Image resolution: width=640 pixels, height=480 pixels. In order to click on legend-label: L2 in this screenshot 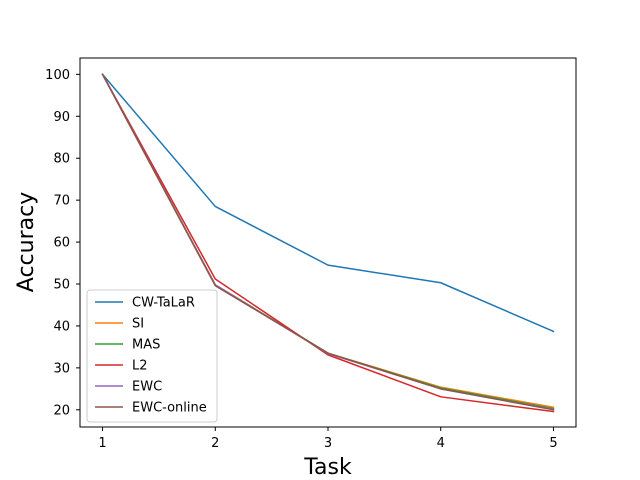, I will do `click(140, 366)`.